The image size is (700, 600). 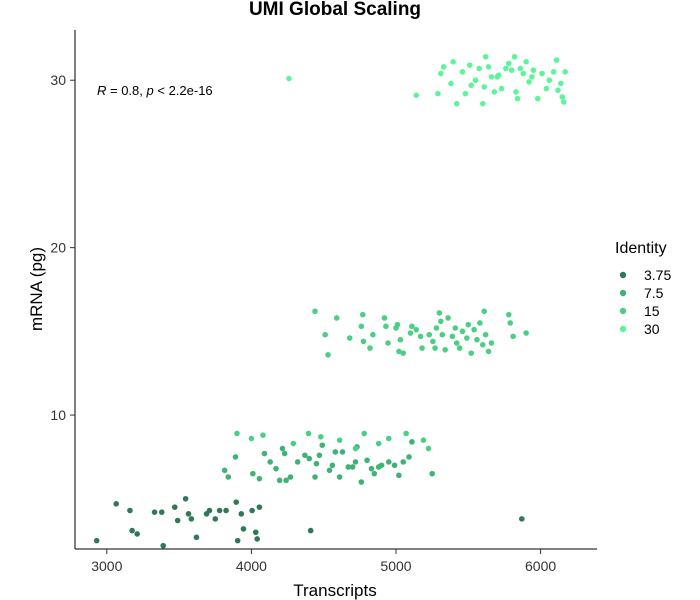 I want to click on x-axis-title: Transcripts, so click(x=334, y=590).